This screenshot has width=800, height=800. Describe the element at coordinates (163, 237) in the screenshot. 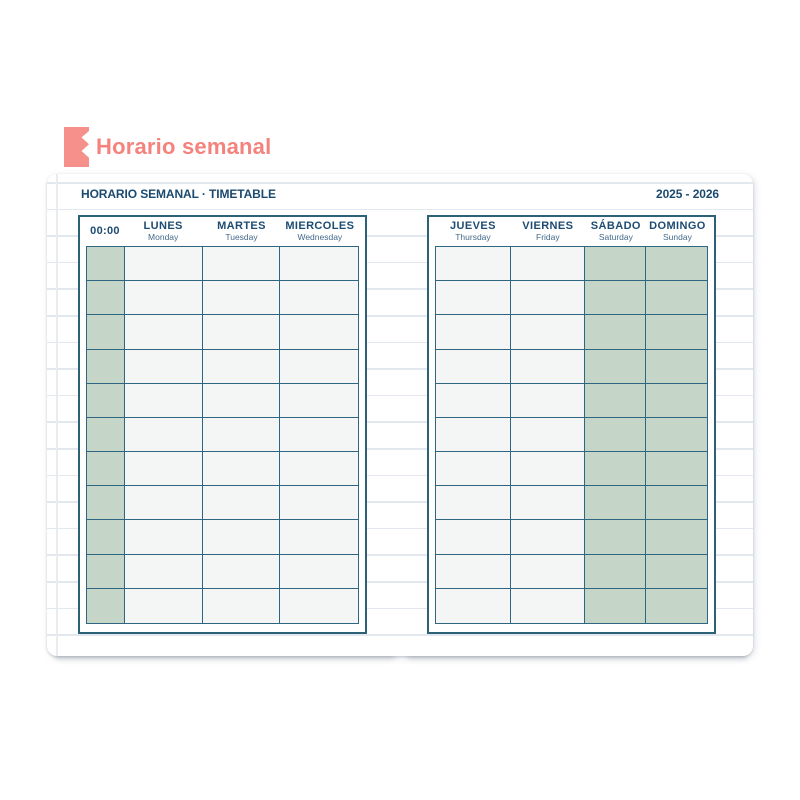

I see `day-subtitle: Monday` at that location.